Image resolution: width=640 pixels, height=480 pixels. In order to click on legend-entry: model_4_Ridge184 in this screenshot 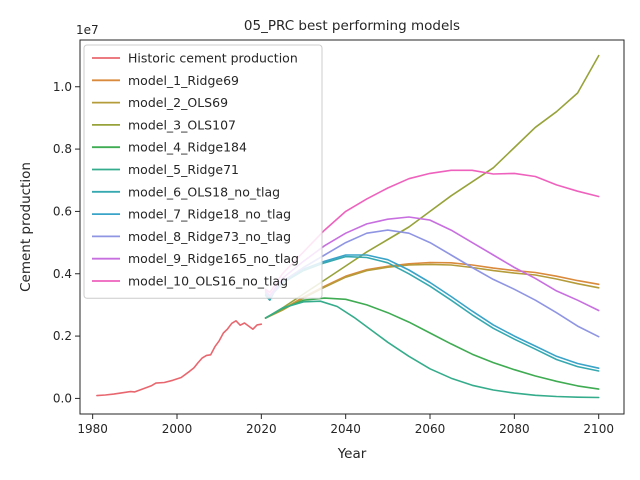, I will do `click(187, 147)`.